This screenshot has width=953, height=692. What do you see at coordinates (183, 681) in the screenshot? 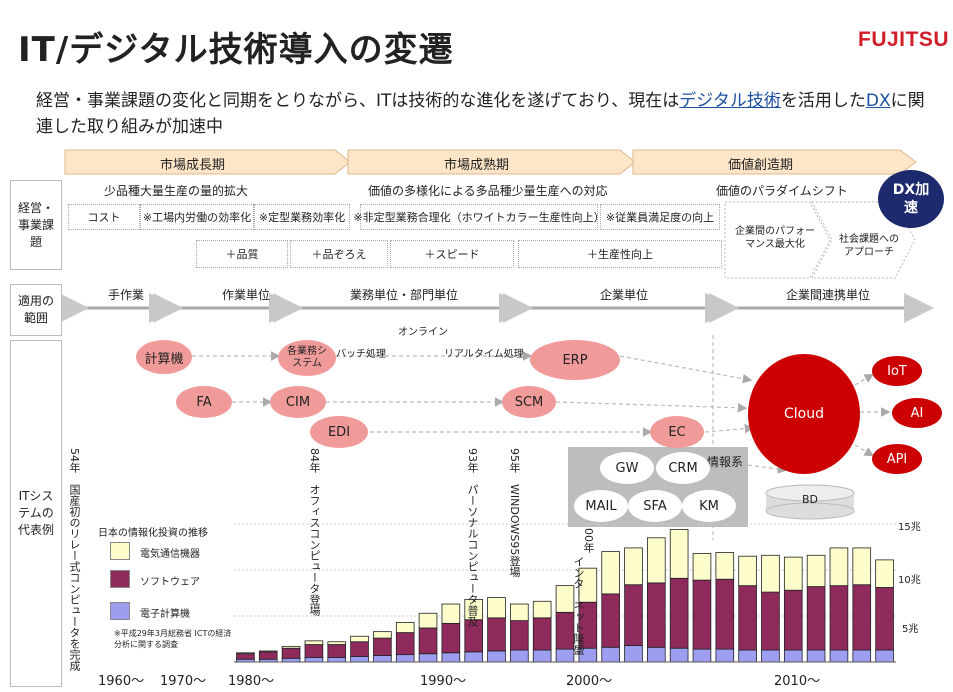
I see `timeline-1970: 1970～` at bounding box center [183, 681].